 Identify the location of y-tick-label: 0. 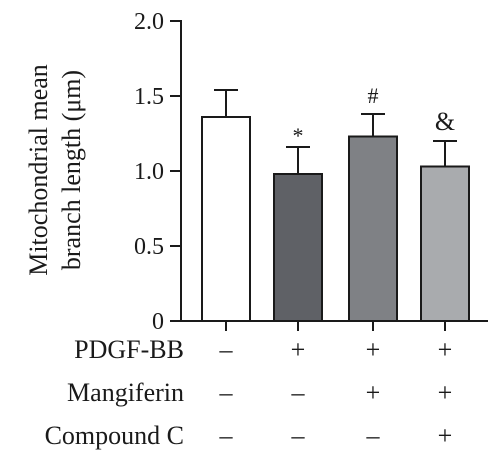
(158, 322).